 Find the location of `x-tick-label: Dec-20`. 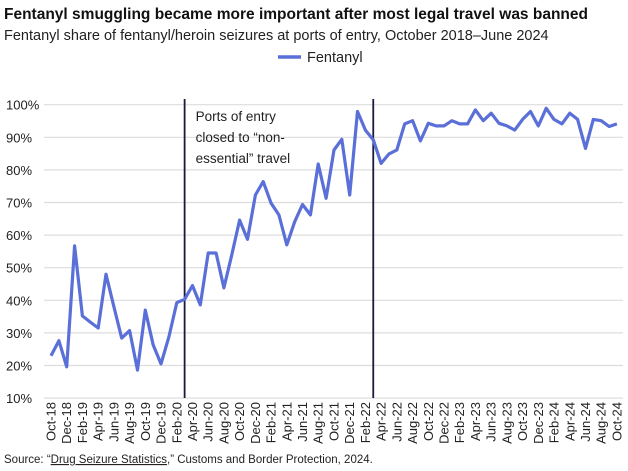

x-tick-label: Dec-20 is located at coordinates (255, 423).